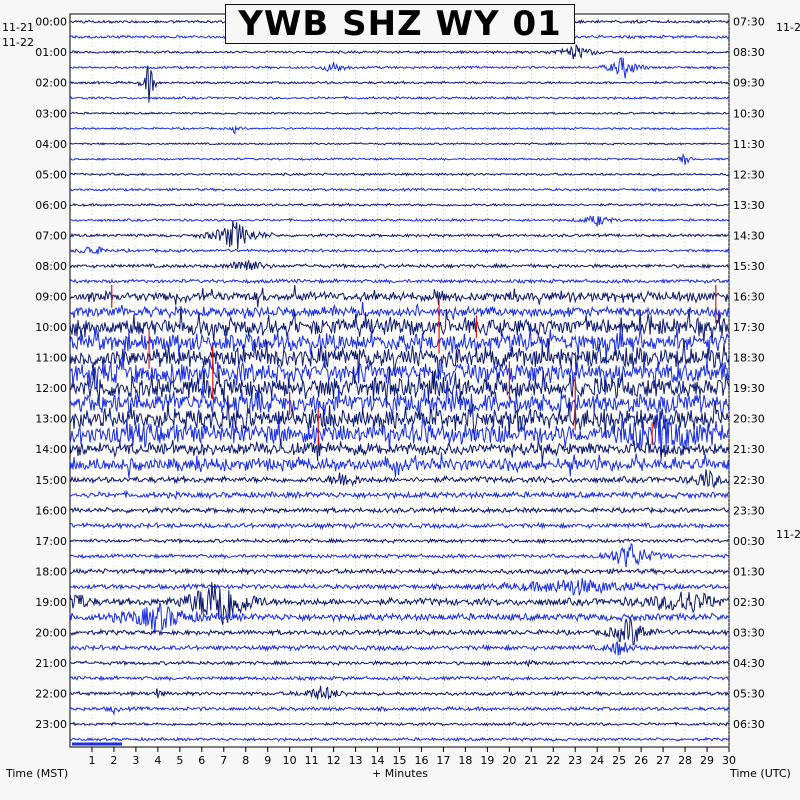  Describe the element at coordinates (729, 760) in the screenshot. I see `x-tick-label: 30` at that location.